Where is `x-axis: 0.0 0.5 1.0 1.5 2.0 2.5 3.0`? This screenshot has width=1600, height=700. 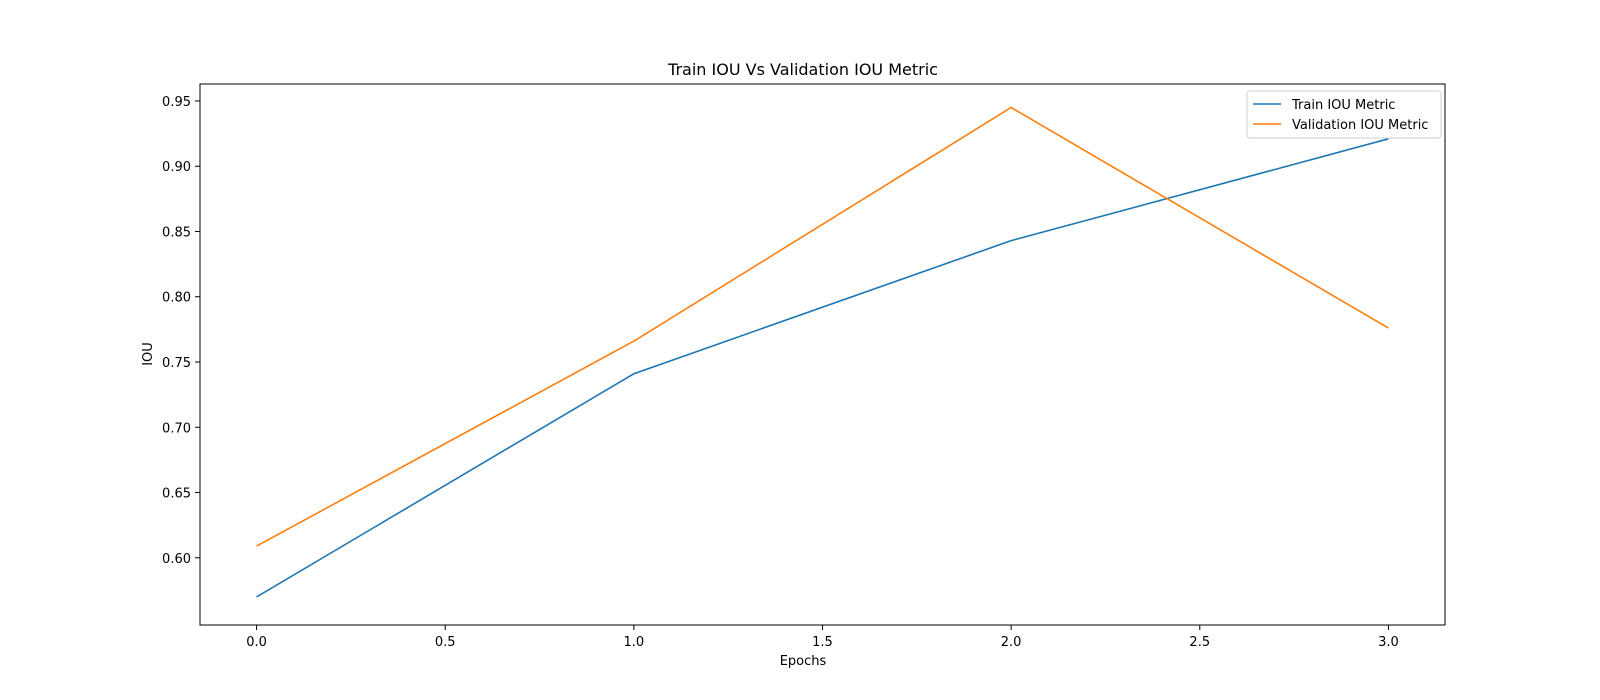
x-axis: 0.0 0.5 1.0 1.5 2.0 2.5 3.0 is located at coordinates (822, 637).